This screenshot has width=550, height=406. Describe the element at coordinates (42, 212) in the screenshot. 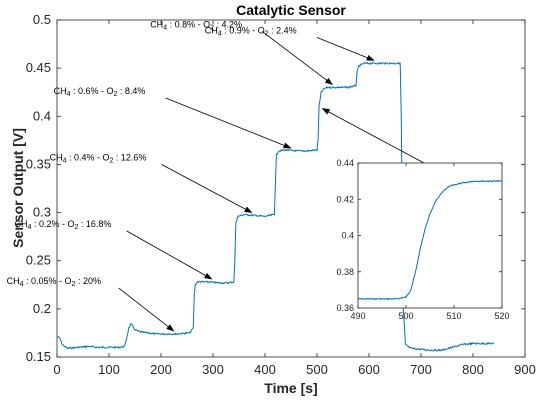

I see `main-y-tick-label: 0.3` at that location.